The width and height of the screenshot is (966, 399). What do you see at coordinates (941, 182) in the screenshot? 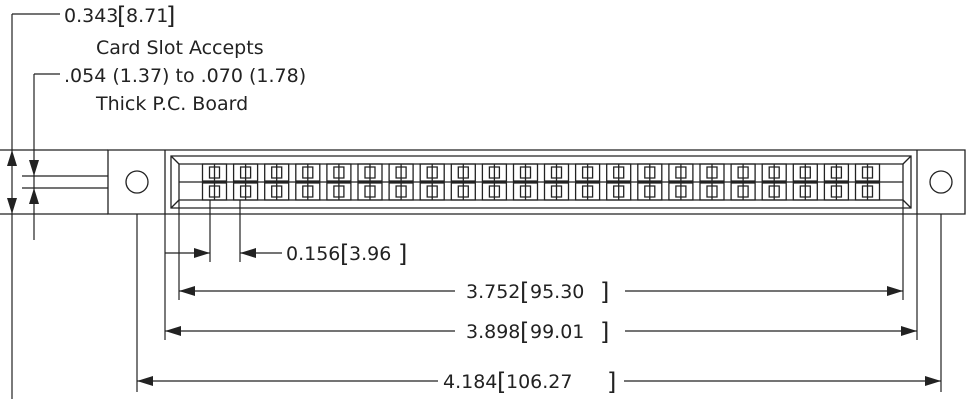
I see `right-mounting-hole` at bounding box center [941, 182].